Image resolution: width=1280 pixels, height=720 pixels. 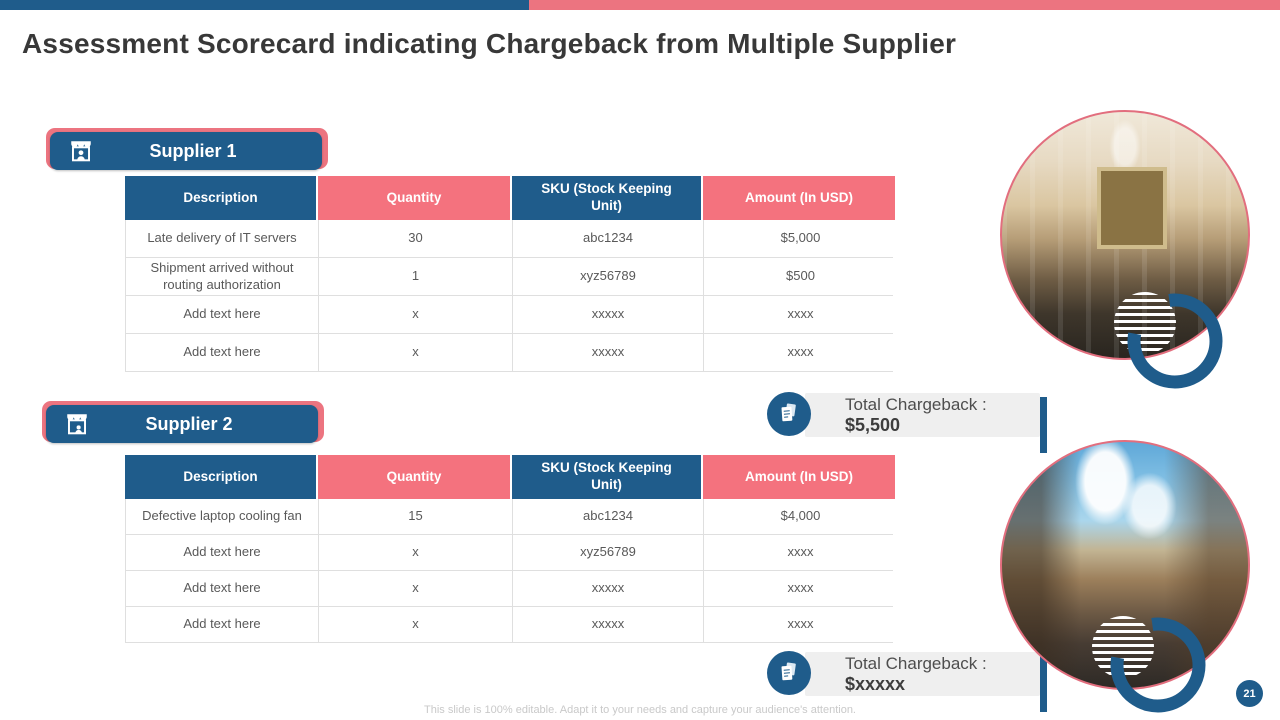 What do you see at coordinates (222, 238) in the screenshot?
I see `table-cell: Late delivery of IT servers` at bounding box center [222, 238].